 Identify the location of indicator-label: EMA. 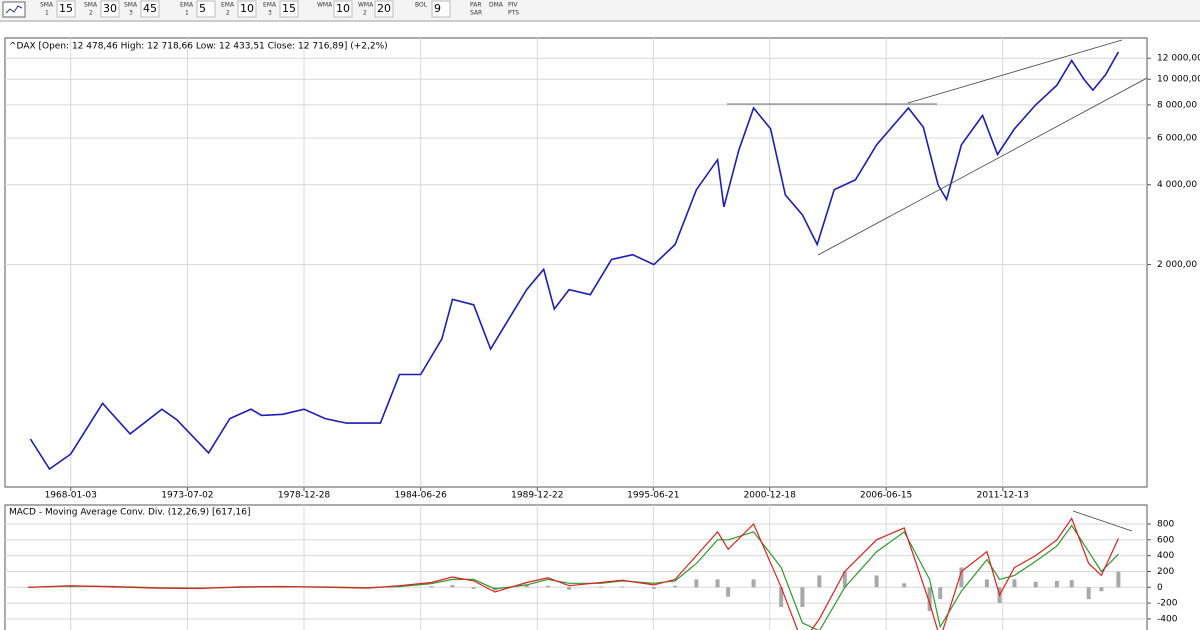
(270, 5).